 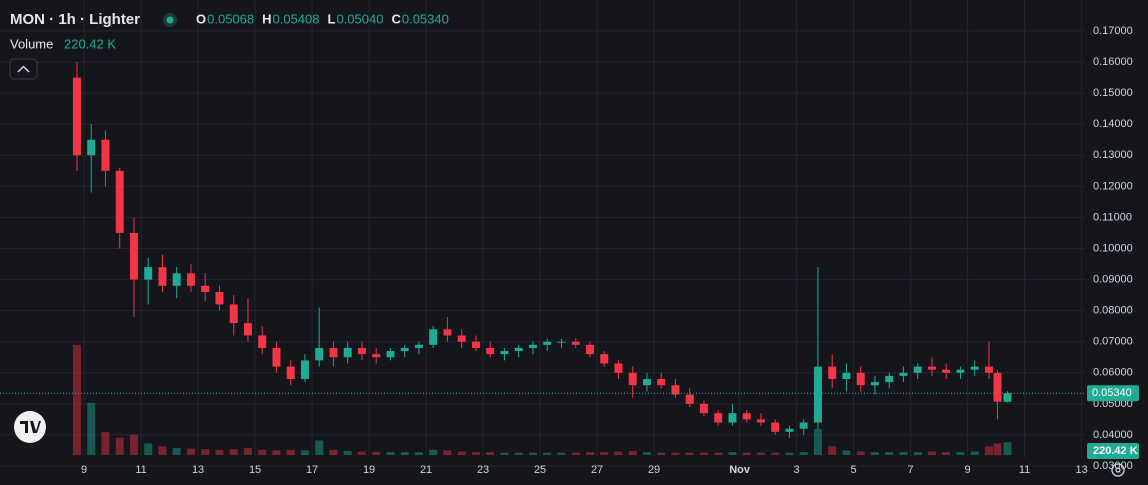 What do you see at coordinates (854, 470) in the screenshot?
I see `x-tick-label: 5` at bounding box center [854, 470].